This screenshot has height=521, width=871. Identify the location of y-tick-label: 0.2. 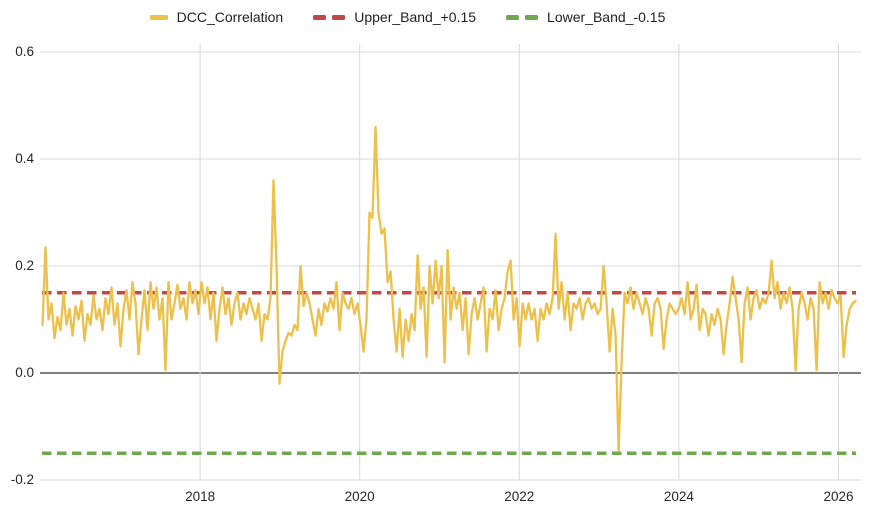
(24, 265).